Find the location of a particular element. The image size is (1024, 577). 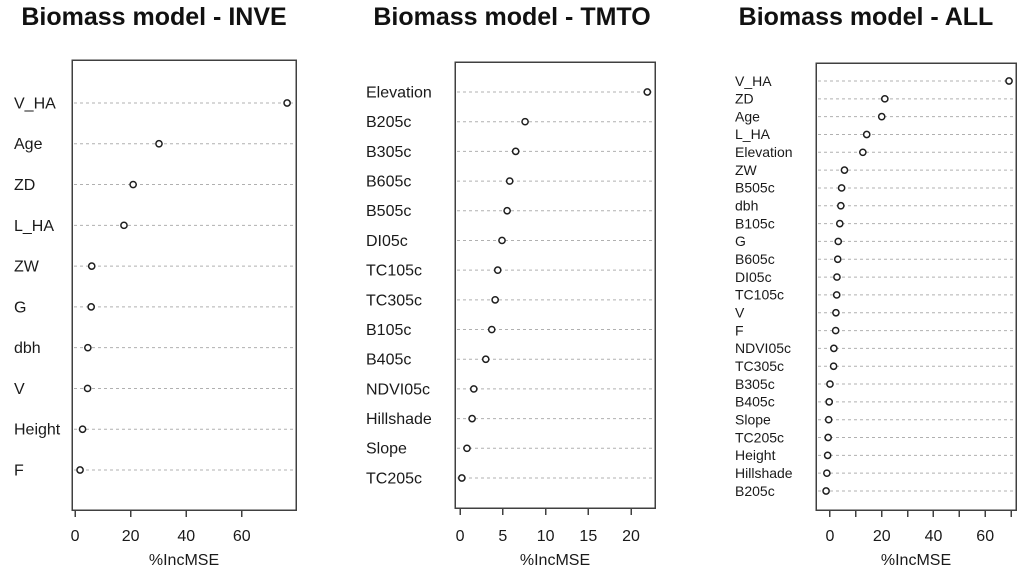

y-axis-label: B205c is located at coordinates (755, 491).